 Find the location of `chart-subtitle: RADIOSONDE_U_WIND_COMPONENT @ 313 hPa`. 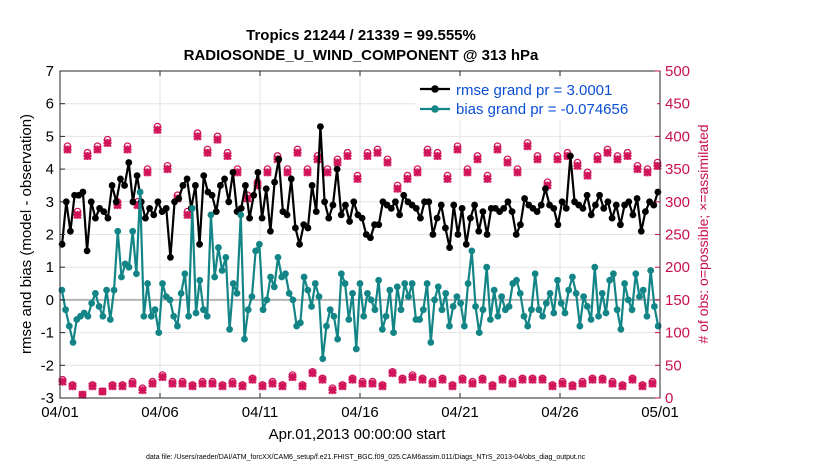

chart-subtitle: RADIOSONDE_U_WIND_COMPONENT @ 313 hPa is located at coordinates (361, 55).